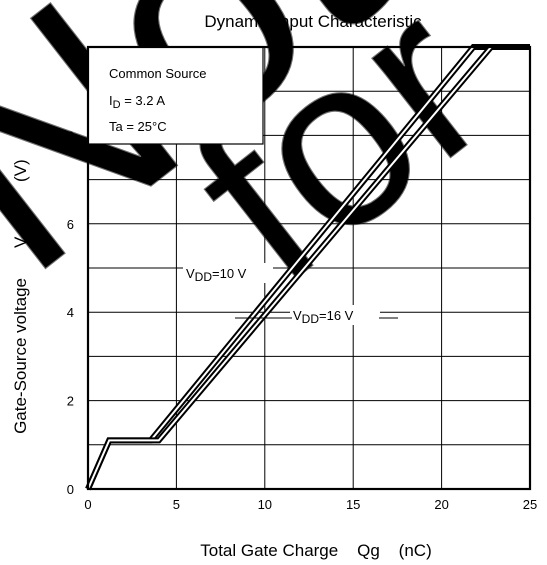  I want to click on y-tick-label: 10, so click(67, 47).